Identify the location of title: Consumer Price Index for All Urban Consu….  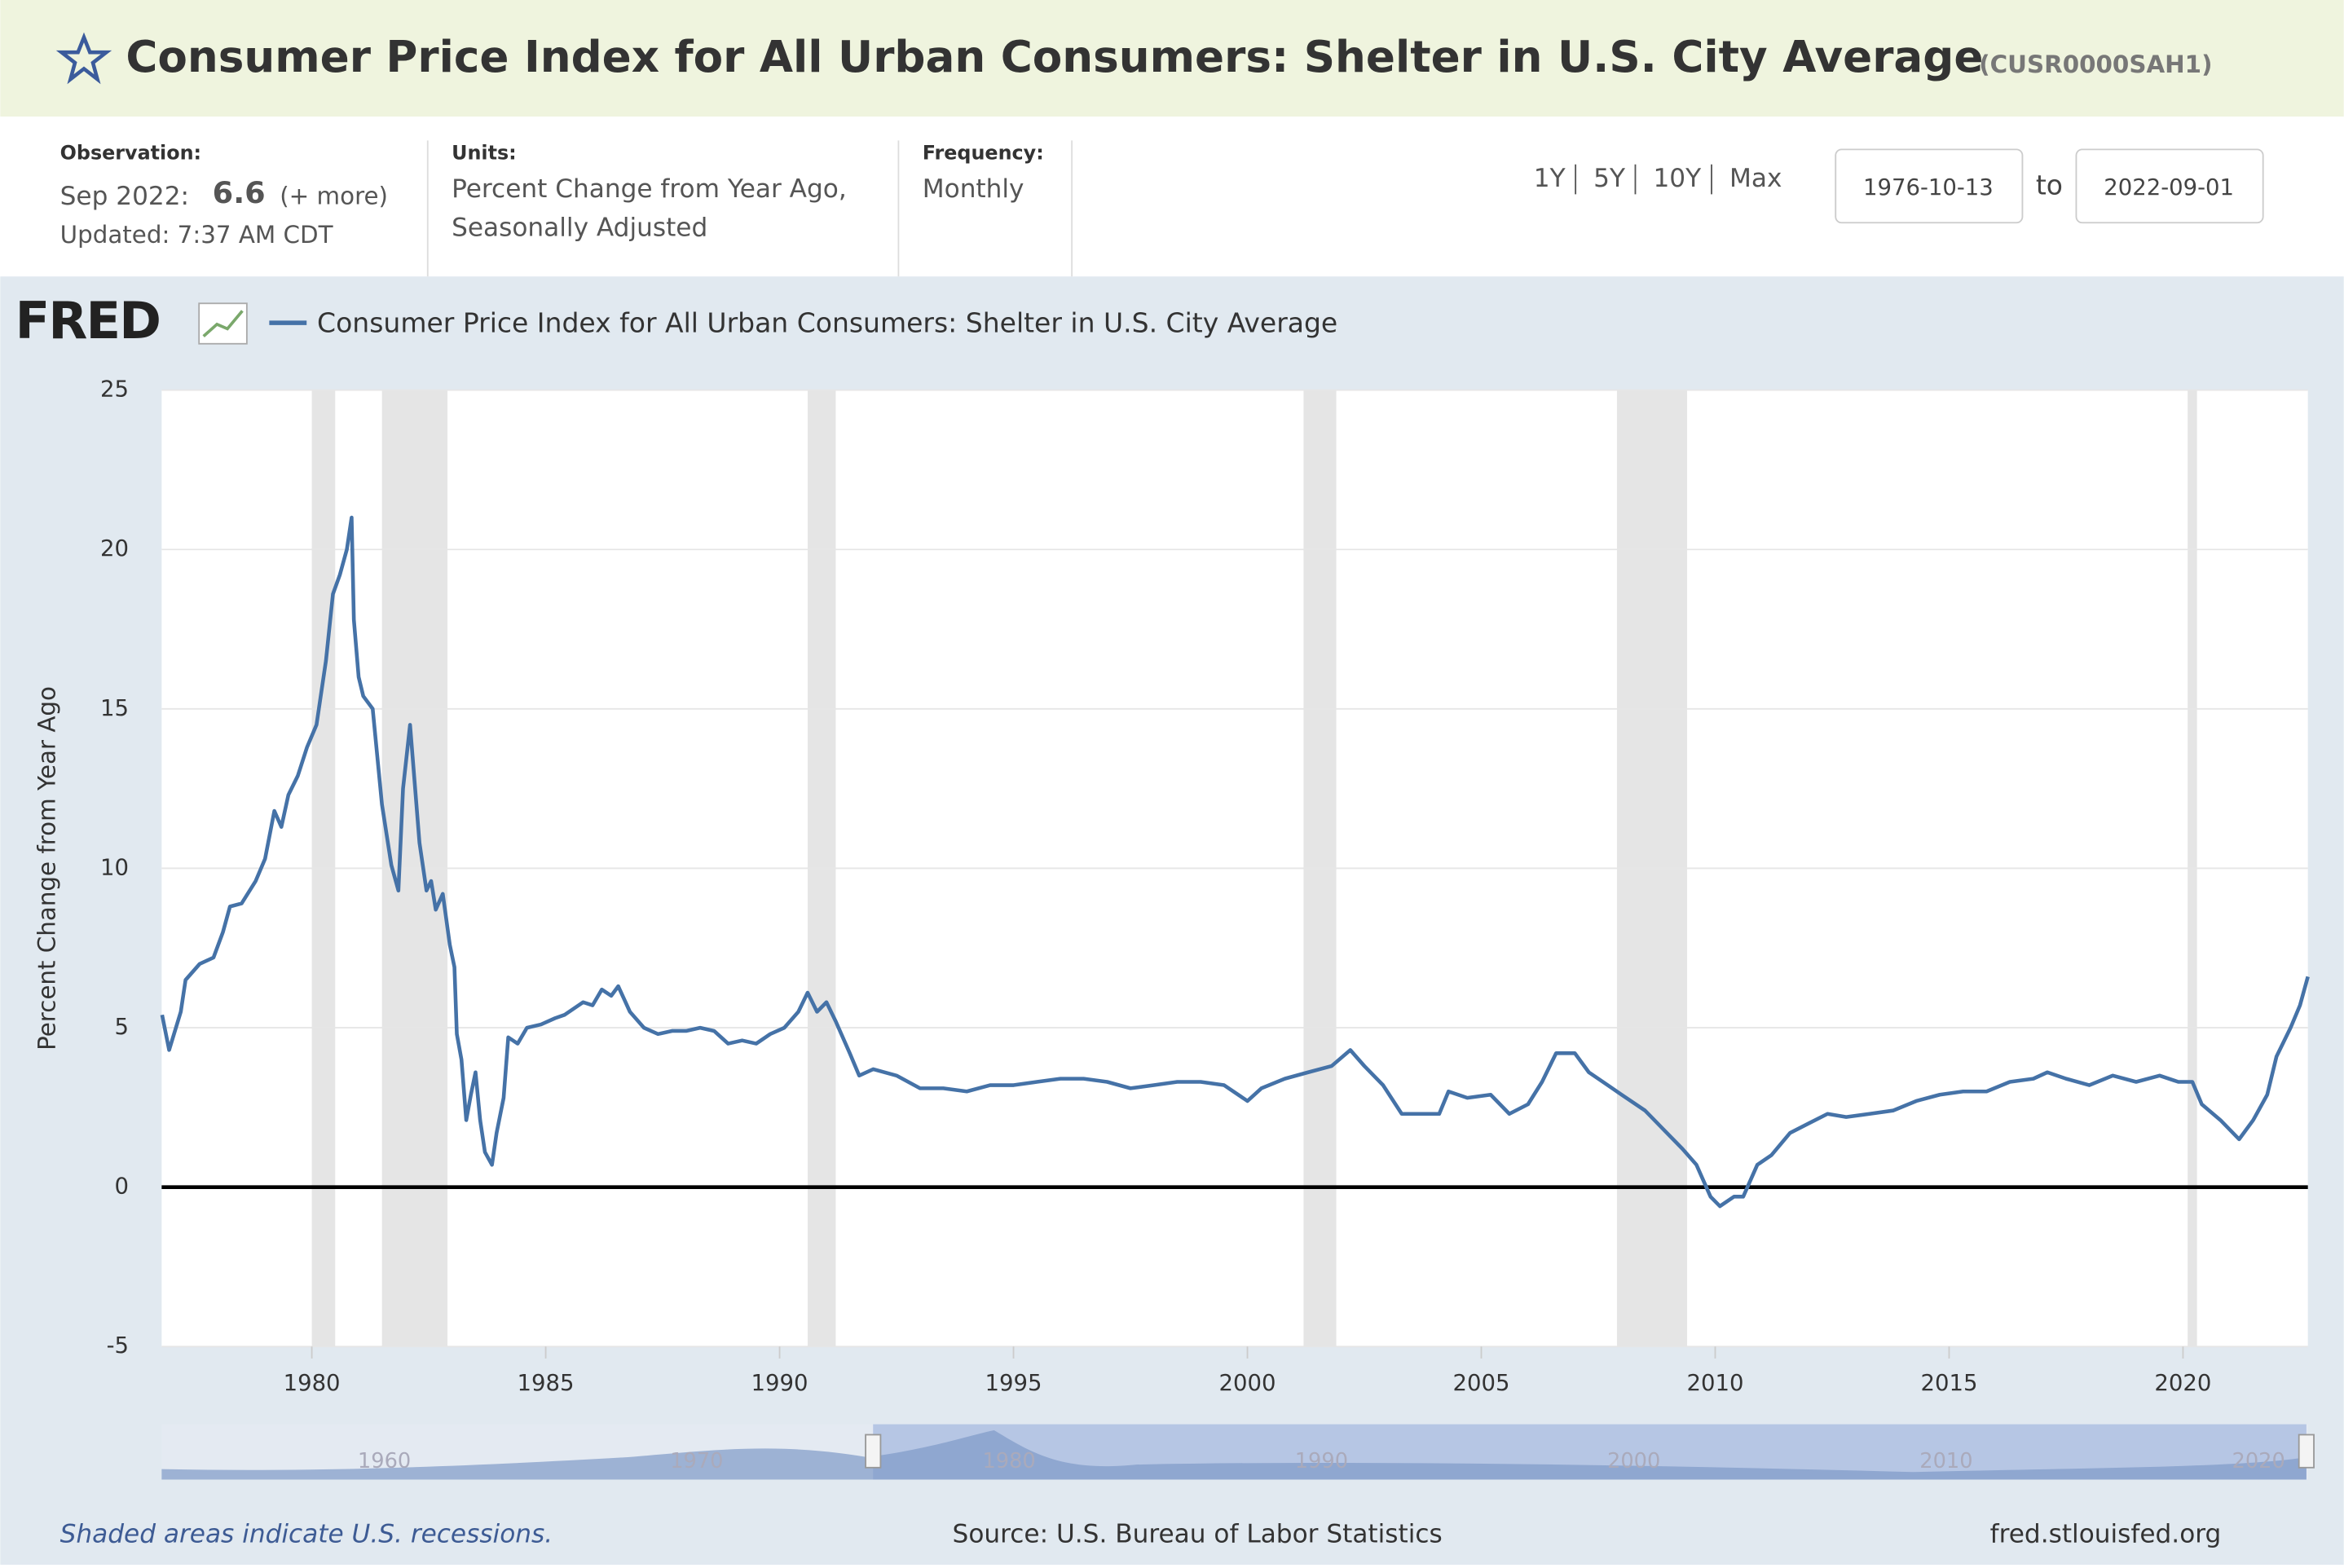
(1054, 57).